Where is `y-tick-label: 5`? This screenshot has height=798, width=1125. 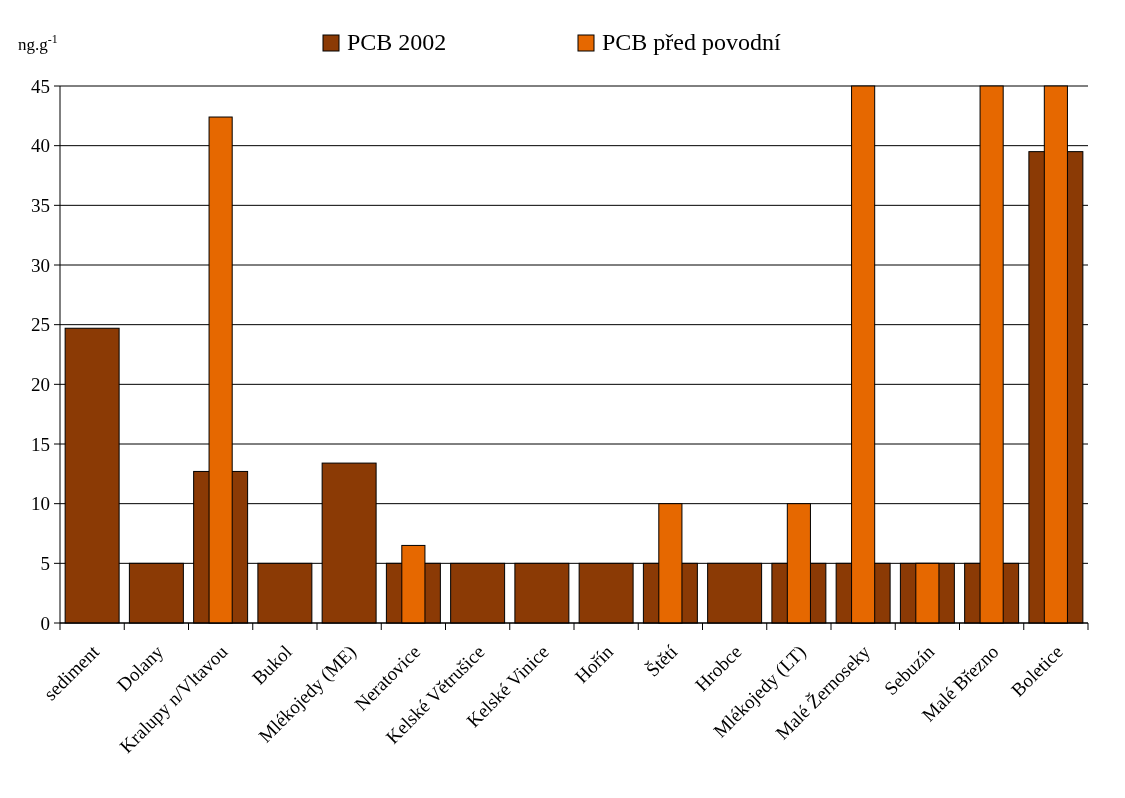
y-tick-label: 5 is located at coordinates (45, 563).